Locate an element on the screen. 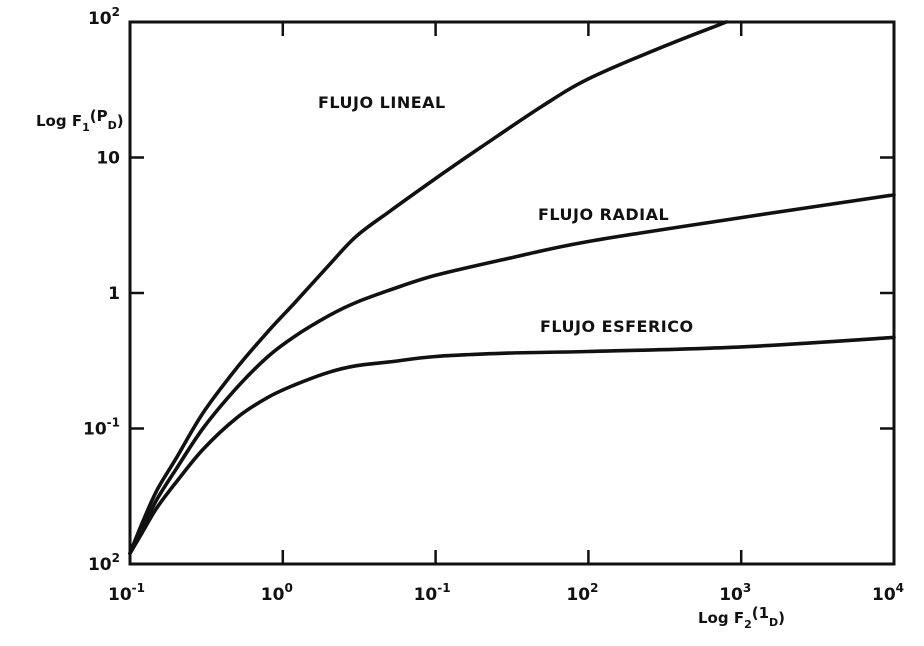 The width and height of the screenshot is (924, 646). x-tick-label: 10⁰ is located at coordinates (277, 593).